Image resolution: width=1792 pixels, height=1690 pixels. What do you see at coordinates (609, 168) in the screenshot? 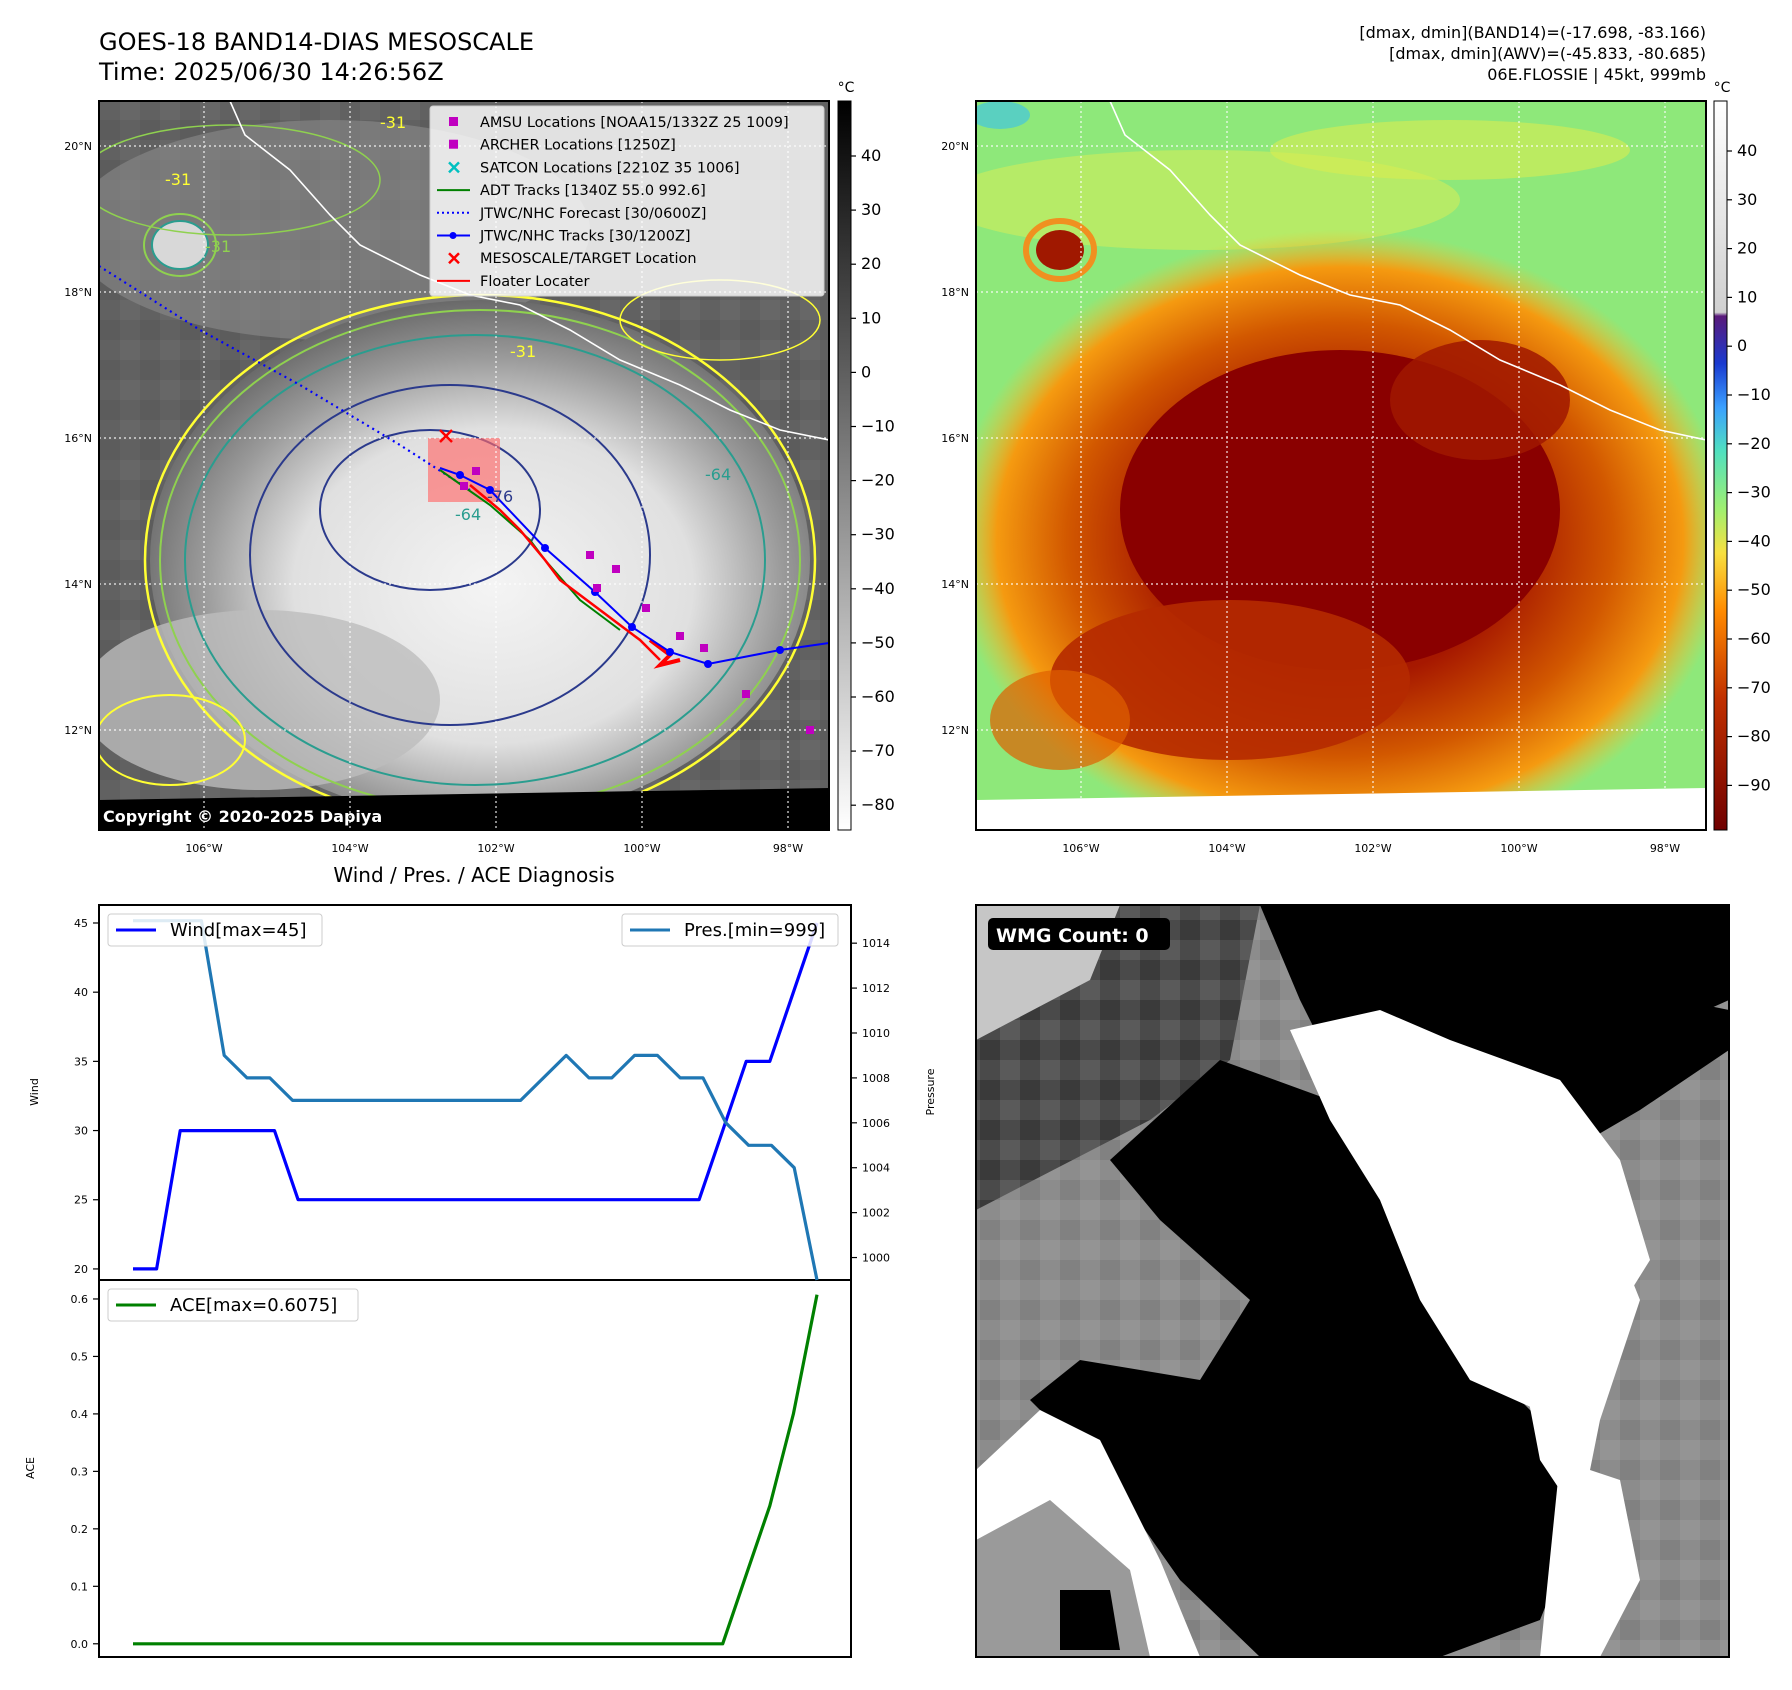
I see `legend-label: SATCON Locations [2210Z 35 1006]` at bounding box center [609, 168].